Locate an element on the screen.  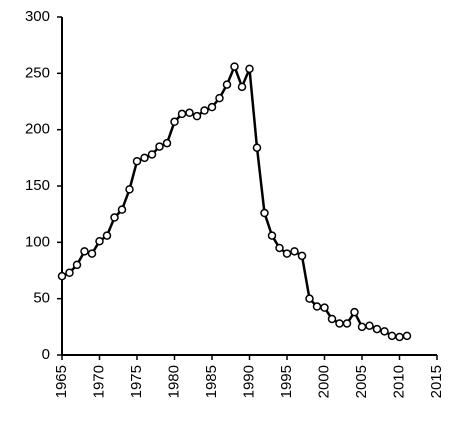
x-tick-label: 1990 is located at coordinates (248, 381).